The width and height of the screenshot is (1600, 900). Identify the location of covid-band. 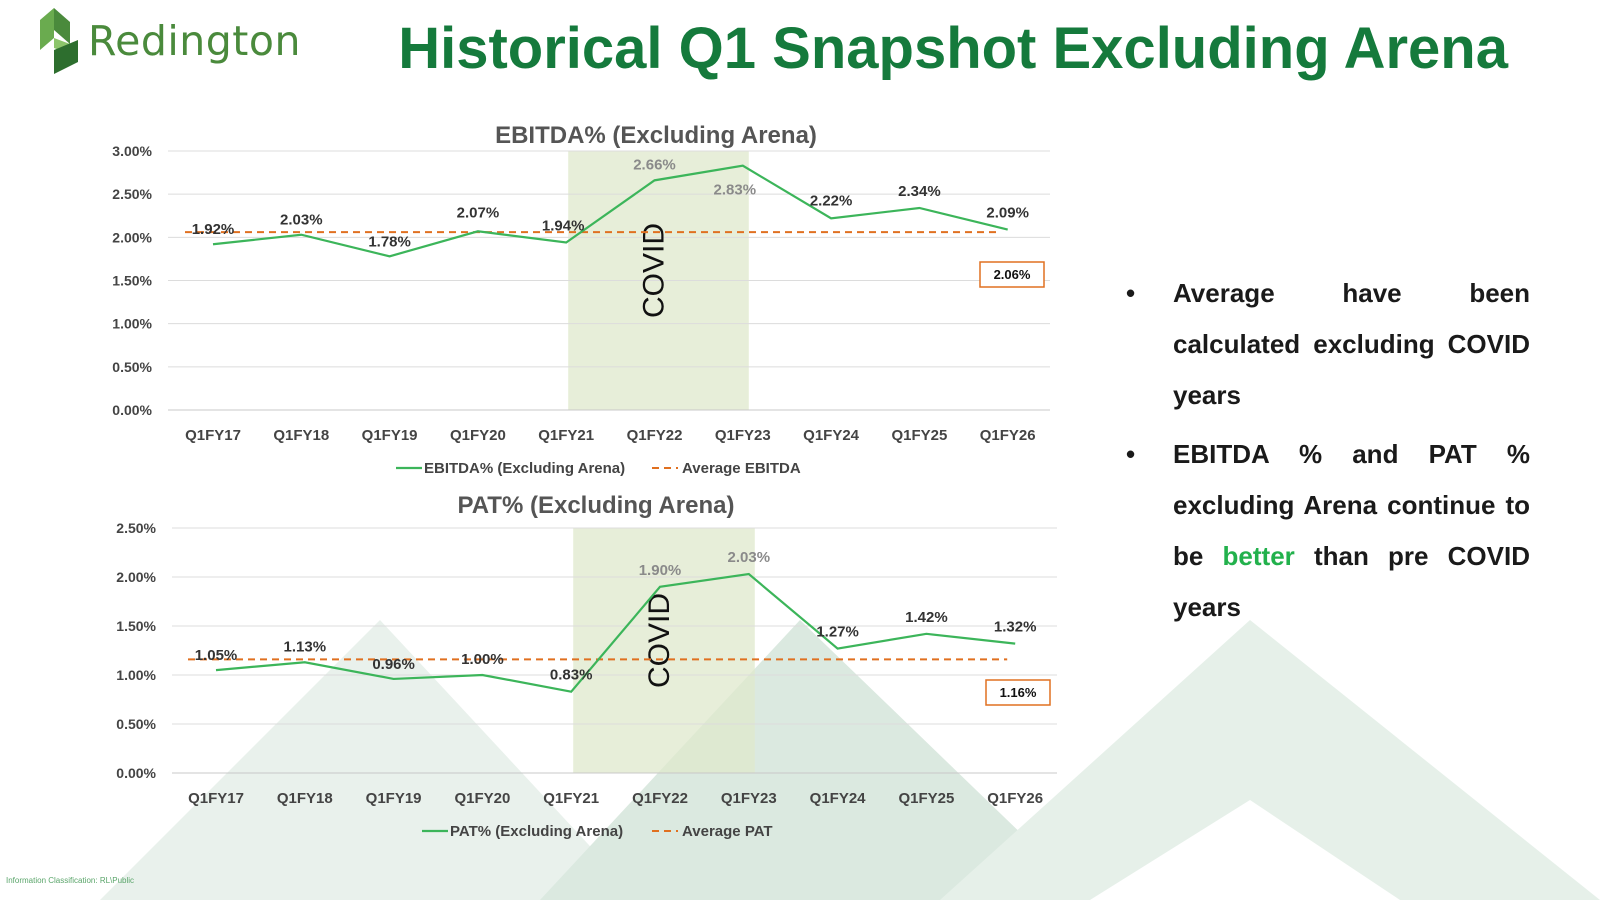
(664, 650).